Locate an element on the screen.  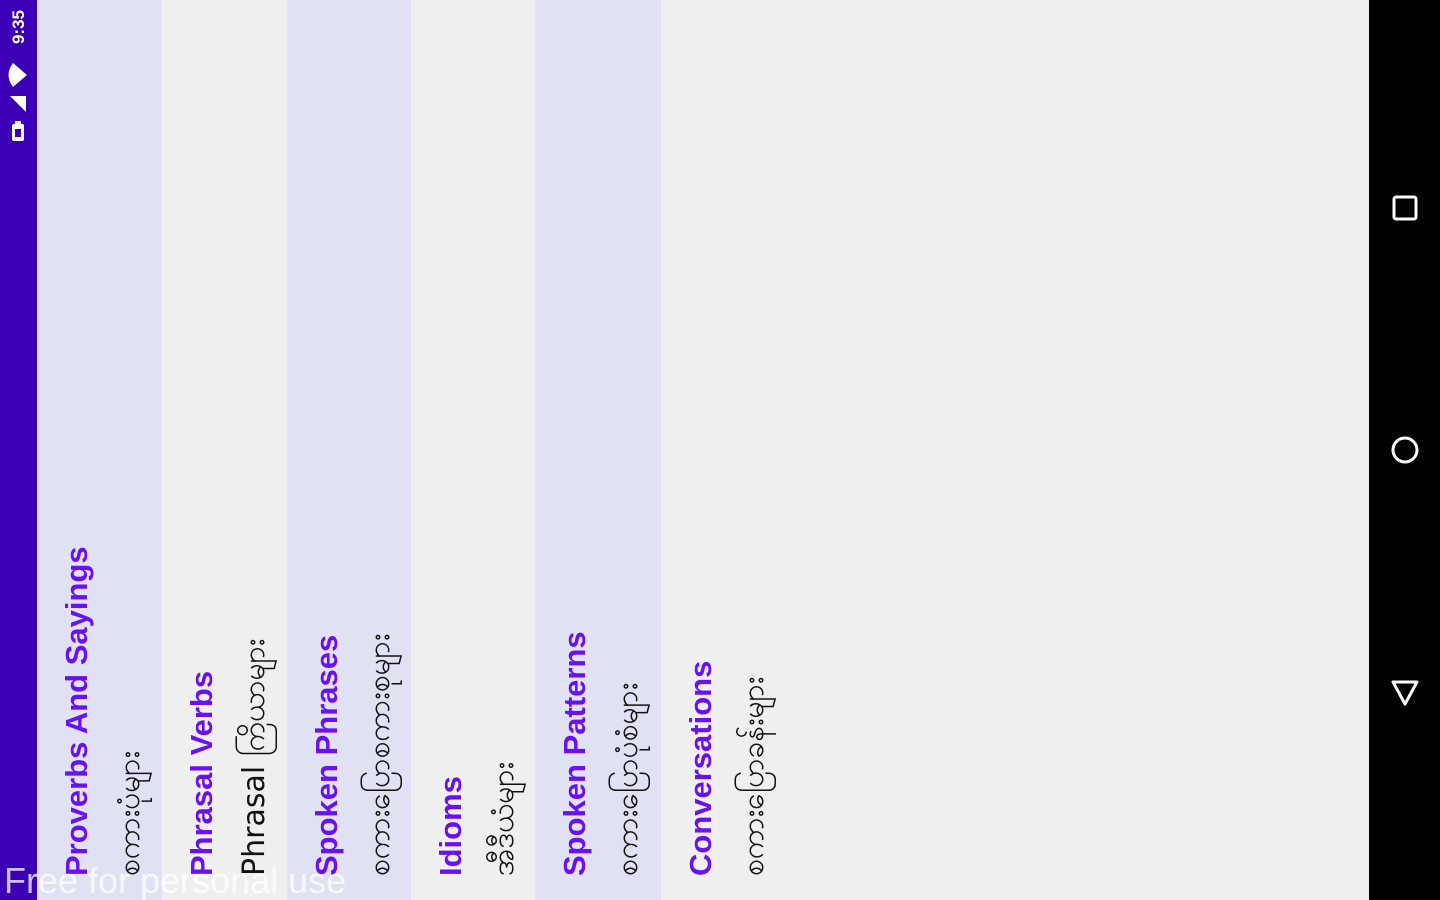
list-item-proverbs: Proverbs And Sayings စကားပုံများ is located at coordinates (99, 450).